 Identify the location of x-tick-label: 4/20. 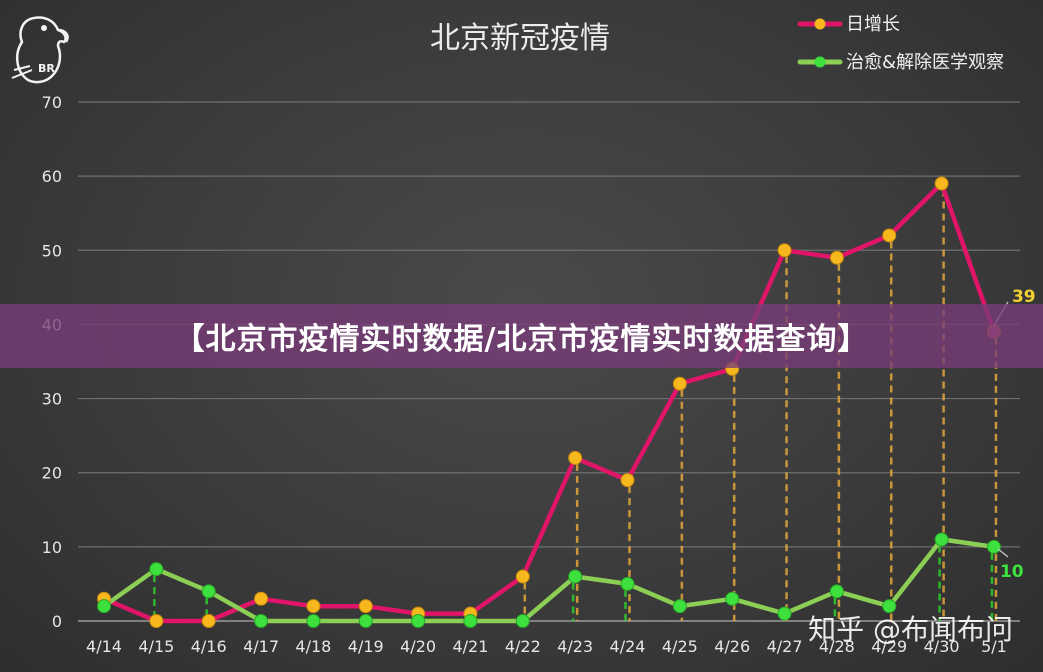
(418, 646).